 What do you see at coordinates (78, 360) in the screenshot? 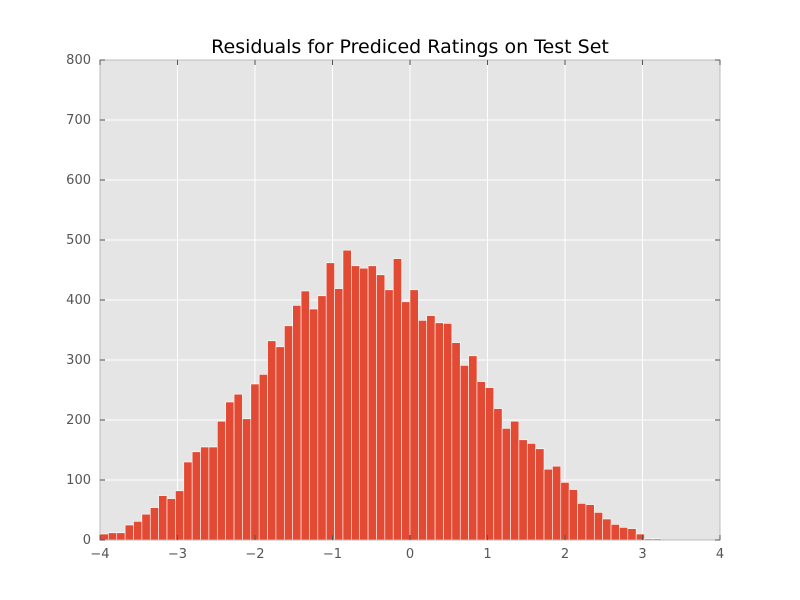
I see `y-tick-label: 300` at bounding box center [78, 360].